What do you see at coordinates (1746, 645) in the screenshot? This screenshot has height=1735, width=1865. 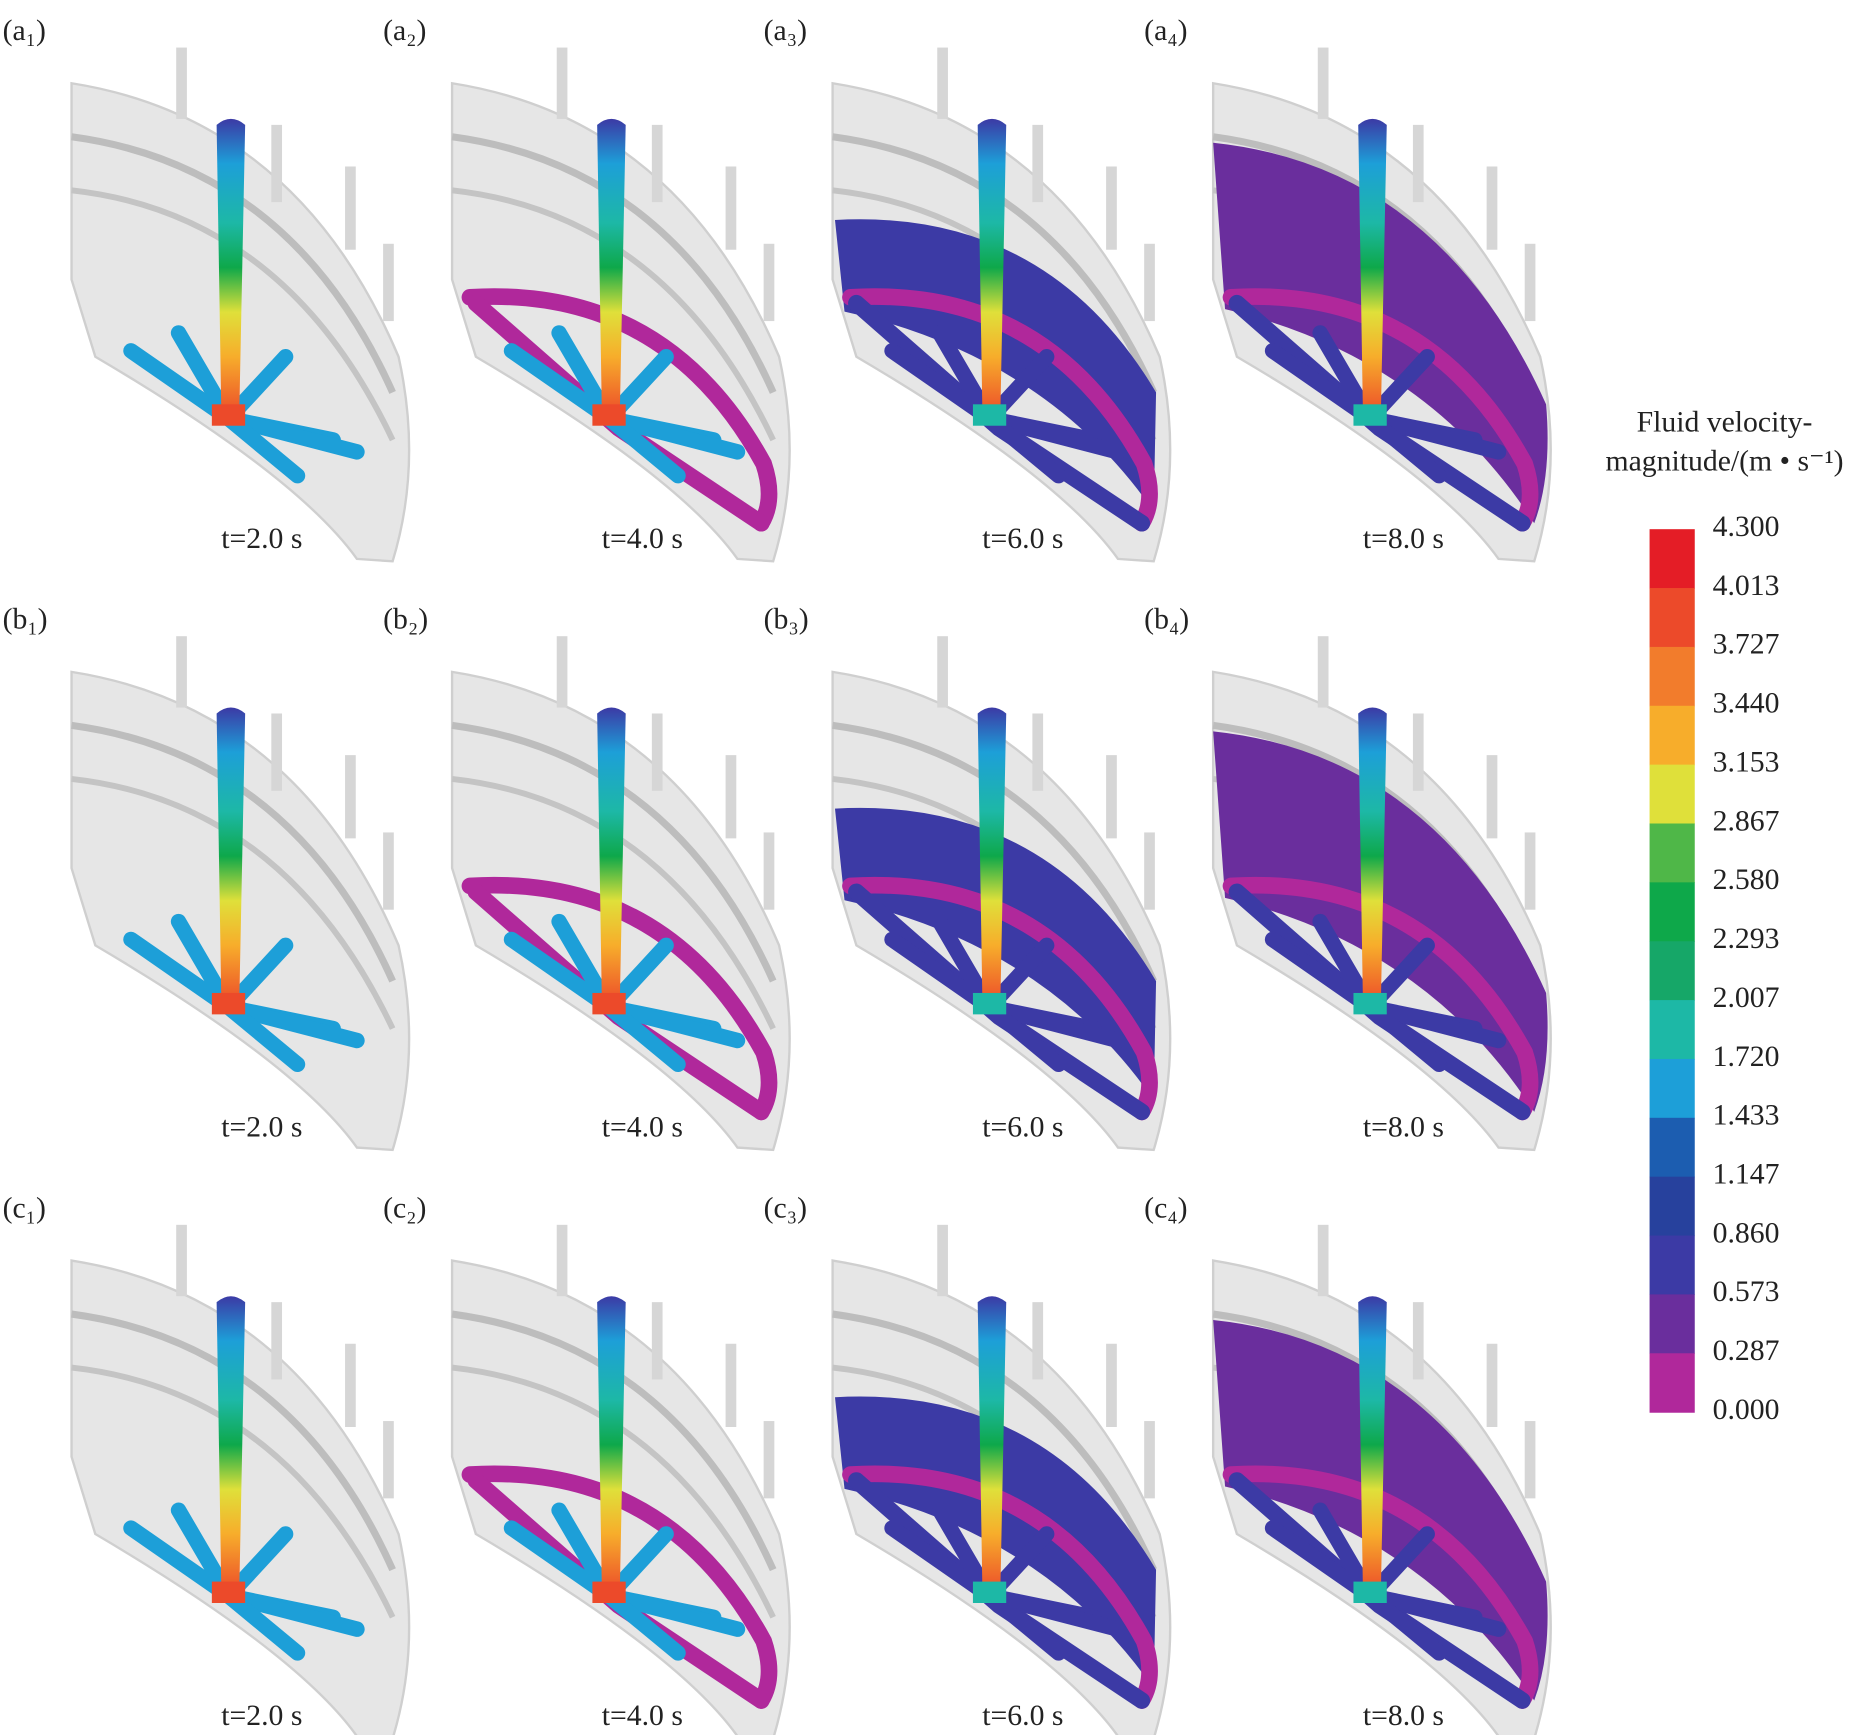 I see `colorbar-tick-label: 3.727` at bounding box center [1746, 645].